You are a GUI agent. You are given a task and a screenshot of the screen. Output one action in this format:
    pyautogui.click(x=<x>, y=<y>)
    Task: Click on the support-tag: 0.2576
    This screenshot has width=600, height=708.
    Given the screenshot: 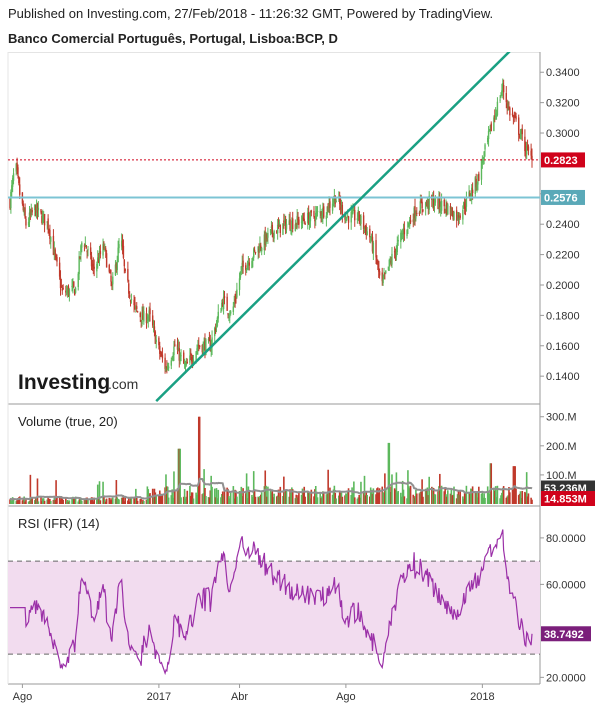 What is the action you would take?
    pyautogui.click(x=563, y=197)
    